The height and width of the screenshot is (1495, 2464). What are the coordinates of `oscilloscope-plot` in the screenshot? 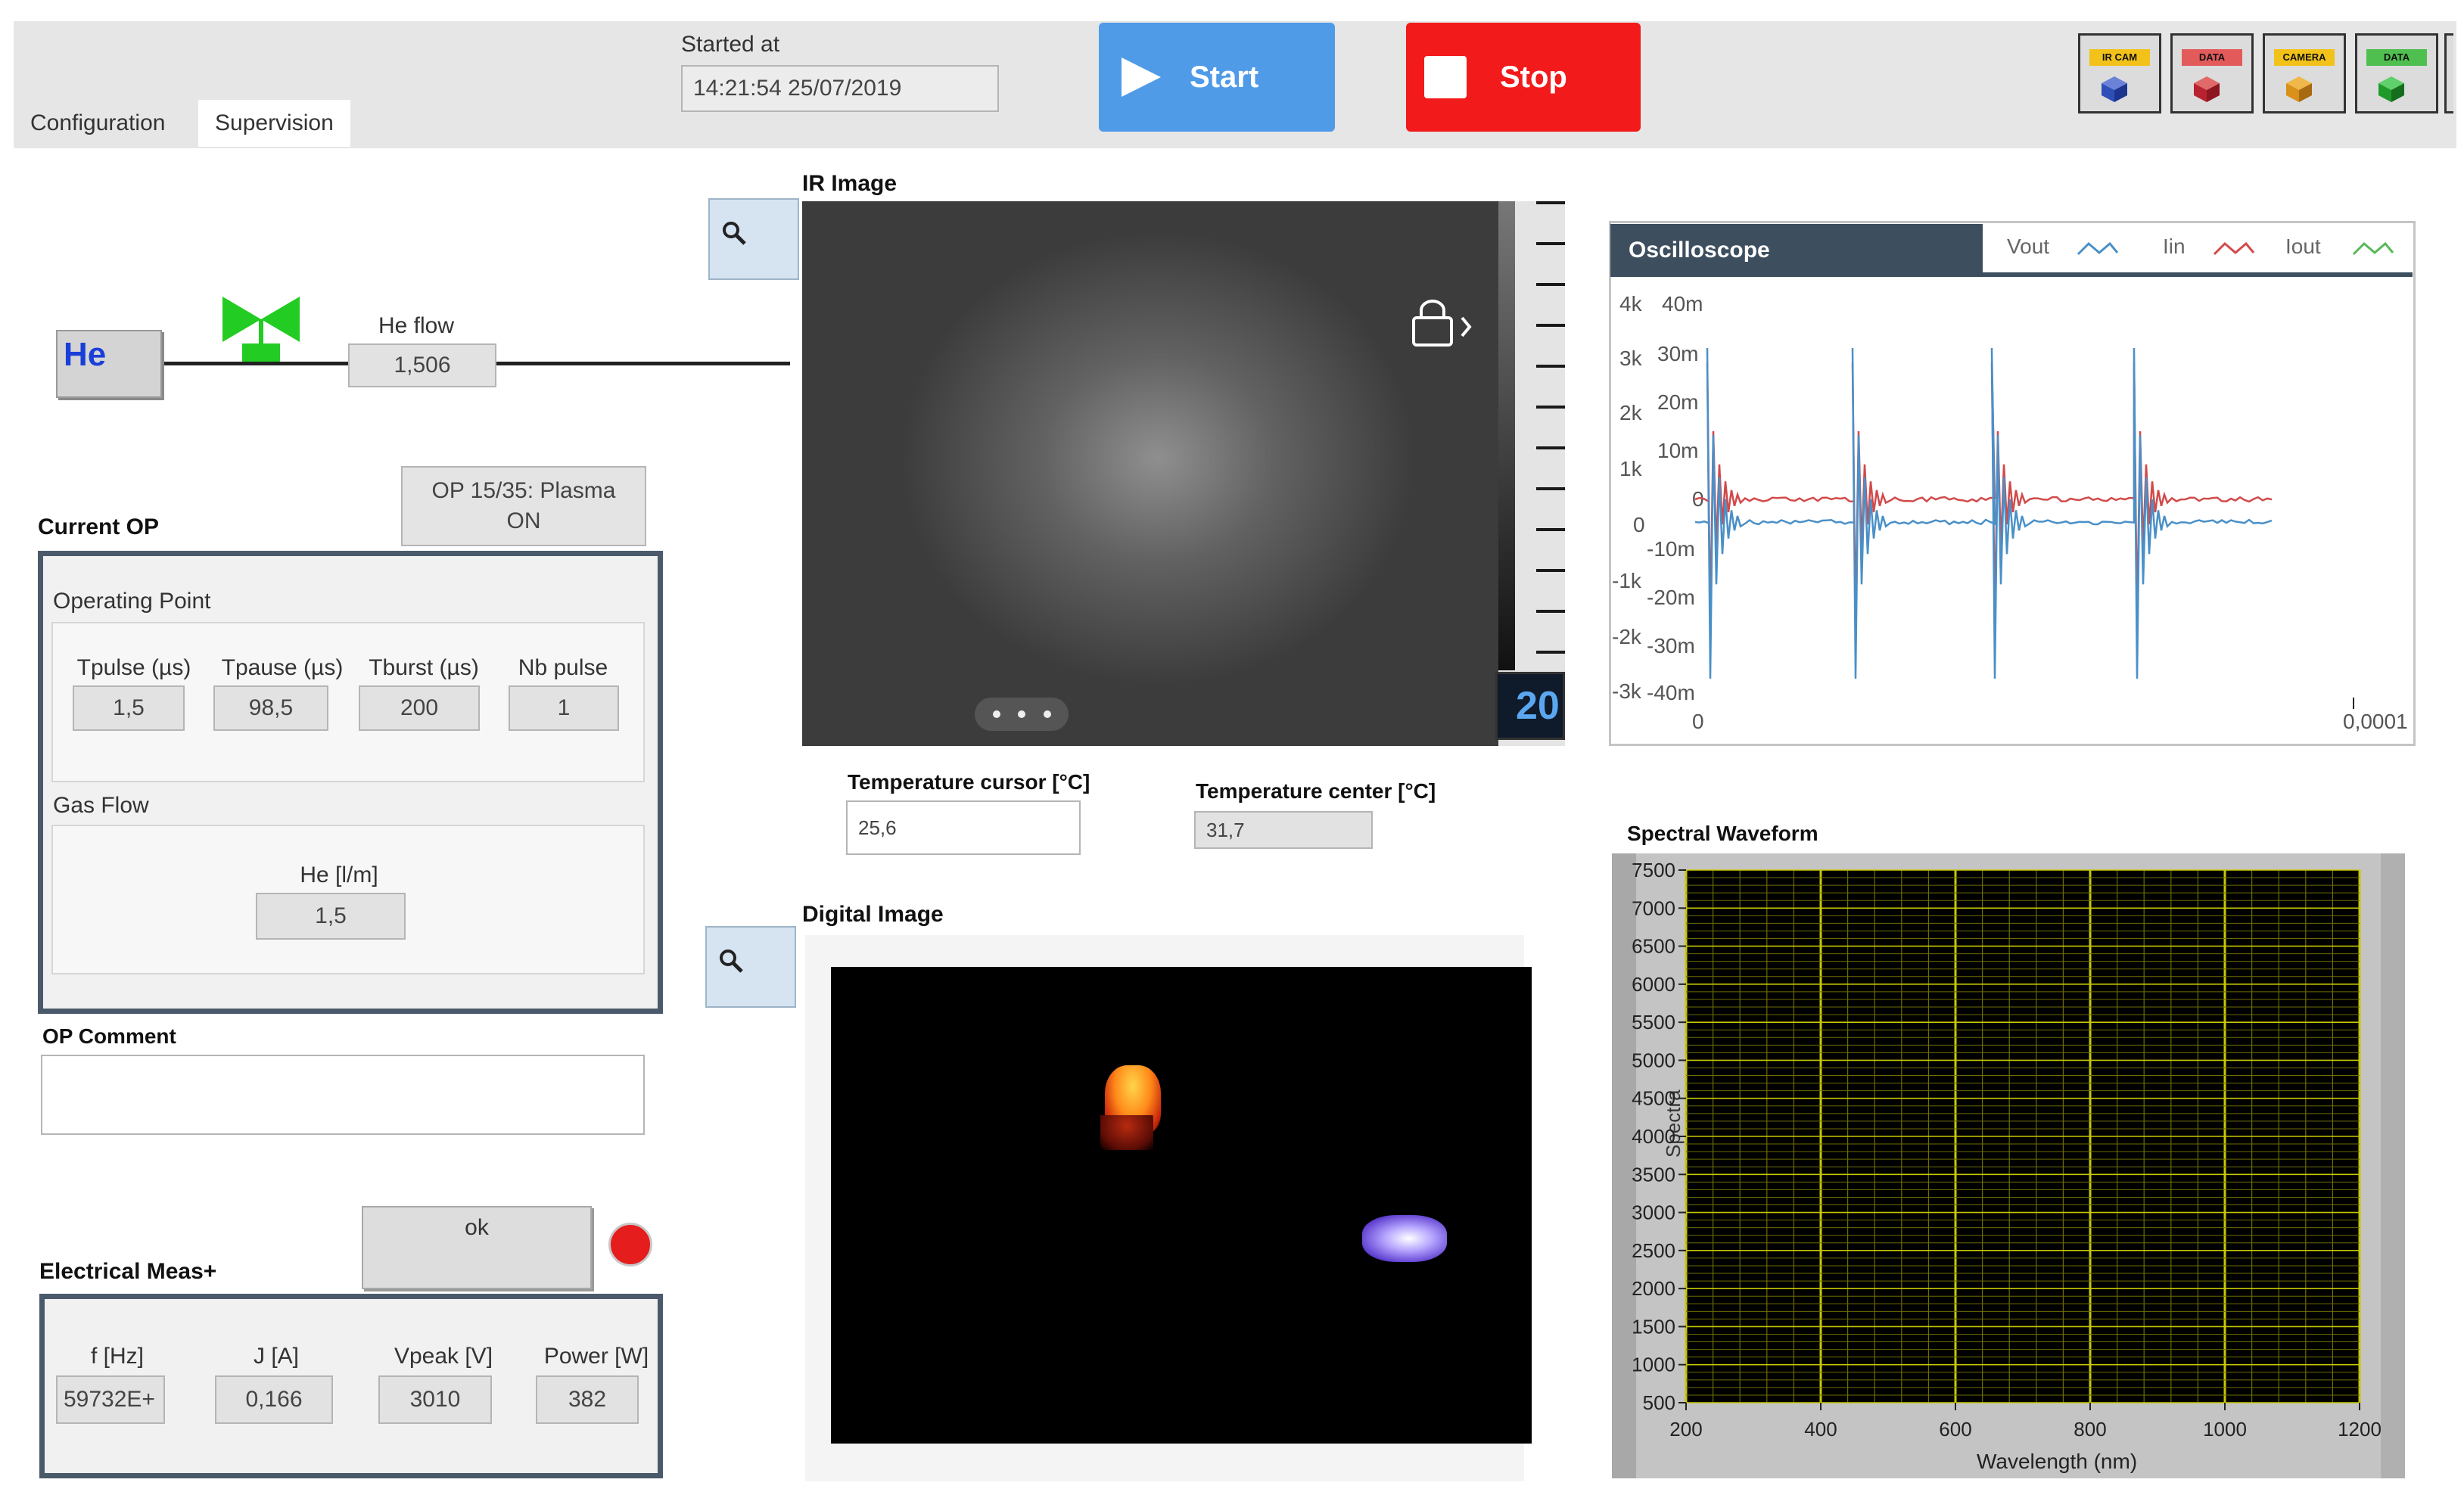 It's located at (2012, 483).